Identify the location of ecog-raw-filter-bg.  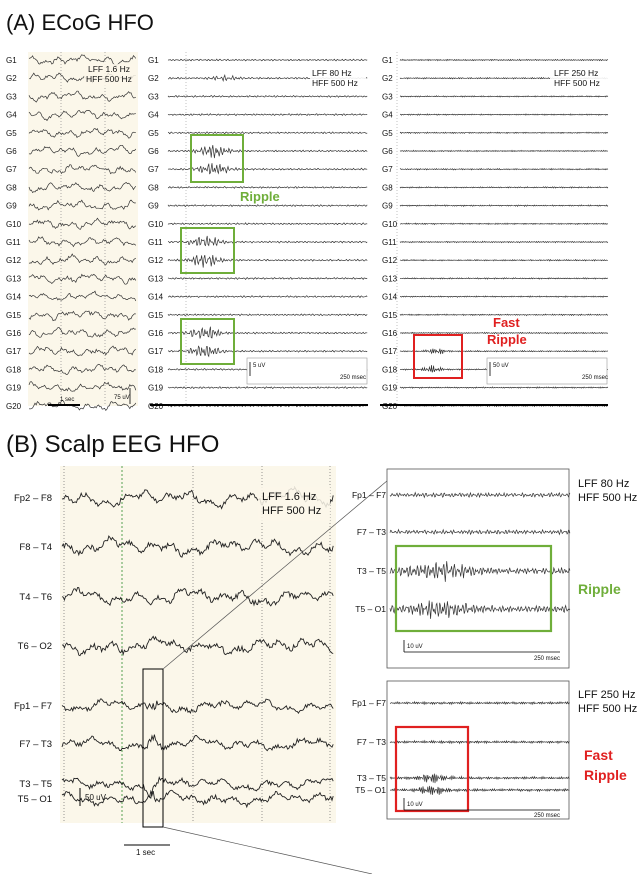
(110, 75).